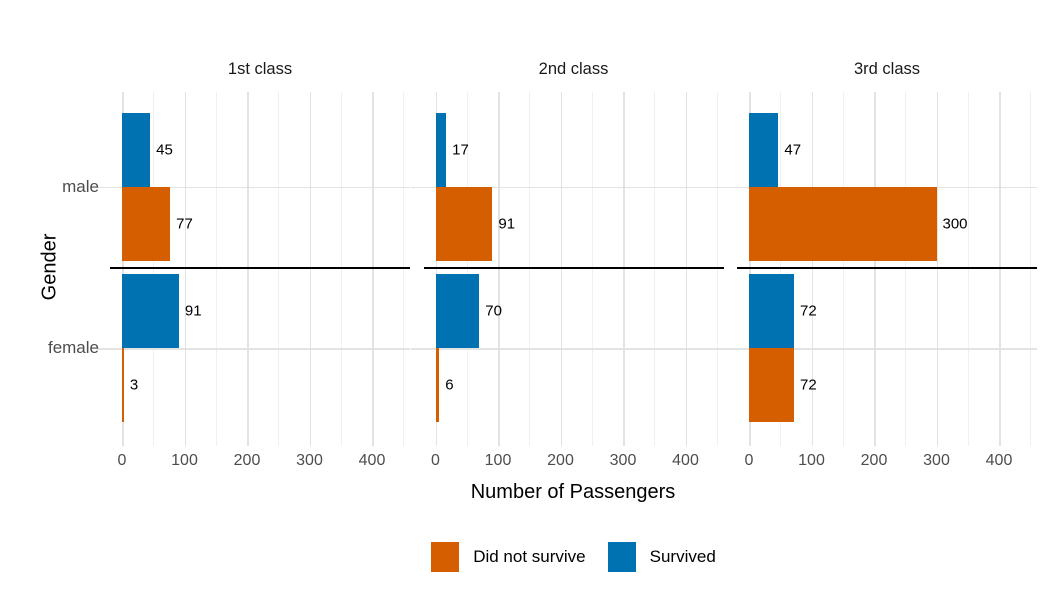 This screenshot has width=1050, height=600. Describe the element at coordinates (260, 69) in the screenshot. I see `facet-strip-1st-class: 1st class` at that location.